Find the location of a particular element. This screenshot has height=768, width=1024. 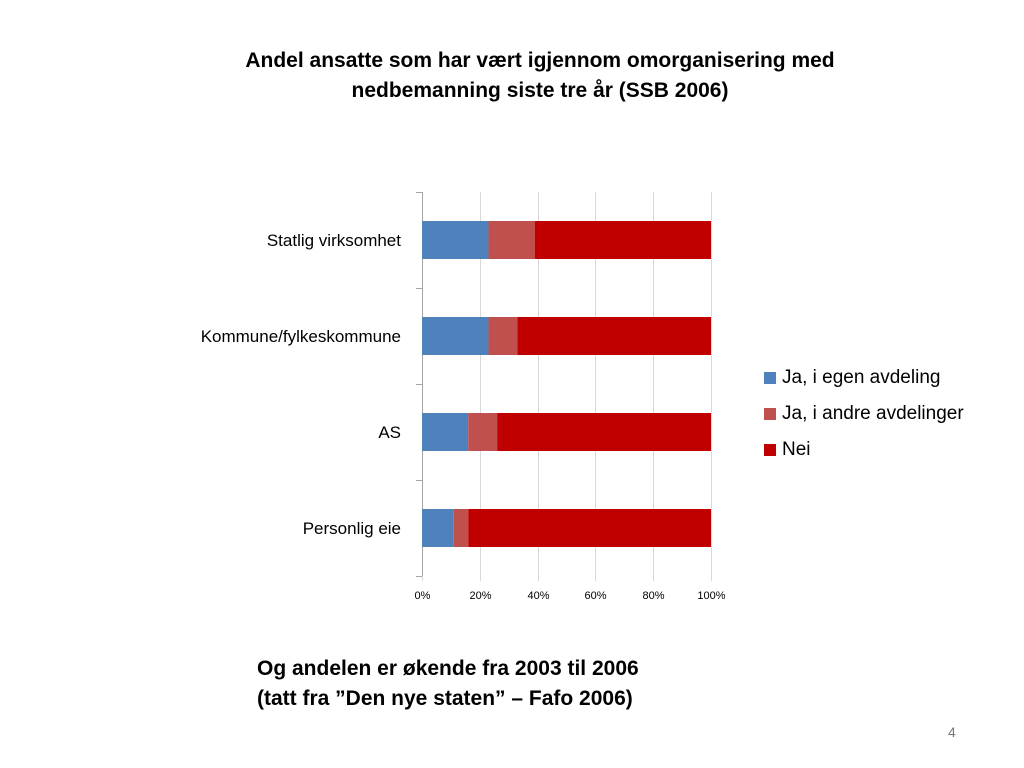

legend-swatch-ja-egen-avdeling is located at coordinates (770, 378).